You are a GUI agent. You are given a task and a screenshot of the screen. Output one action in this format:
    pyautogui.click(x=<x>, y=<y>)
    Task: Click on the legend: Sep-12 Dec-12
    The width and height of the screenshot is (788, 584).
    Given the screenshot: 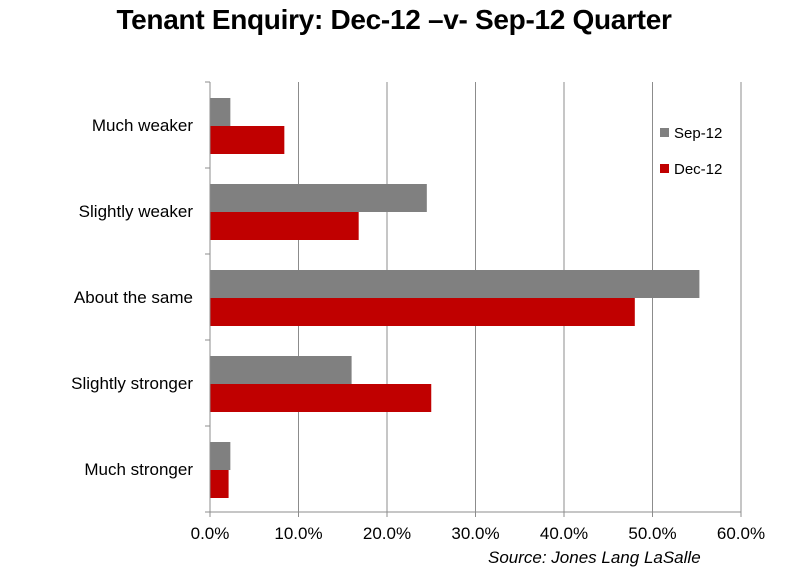 What is the action you would take?
    pyautogui.click(x=691, y=151)
    